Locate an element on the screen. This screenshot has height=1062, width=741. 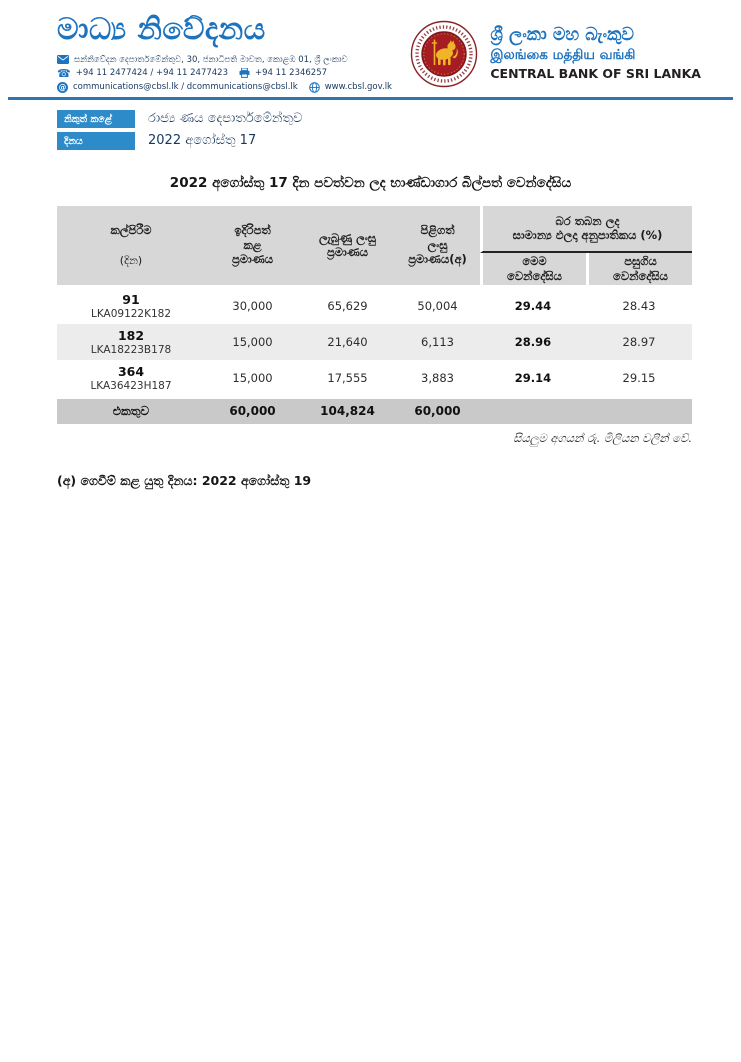
total-wayr-this is located at coordinates (533, 409).